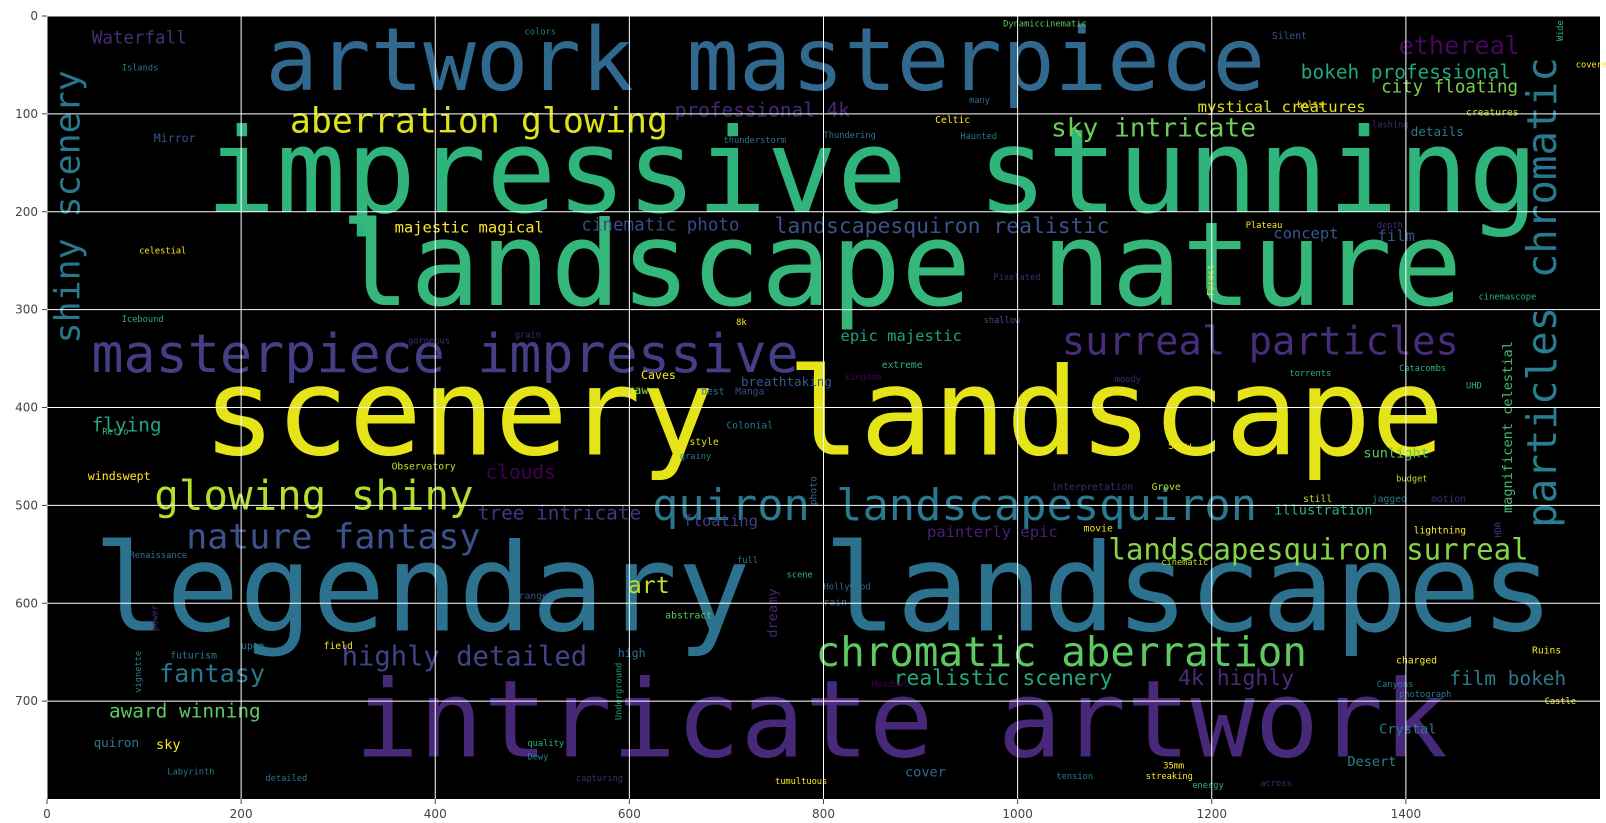 The width and height of the screenshot is (1606, 823). I want to click on word-59: extreme, so click(902, 365).